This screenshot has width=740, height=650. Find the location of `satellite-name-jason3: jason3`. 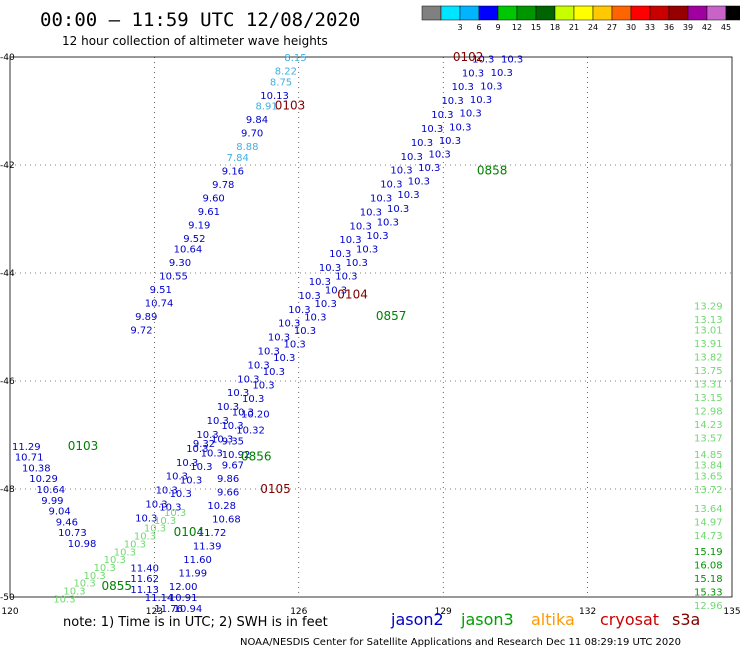

satellite-name-jason3: jason3 is located at coordinates (487, 619).